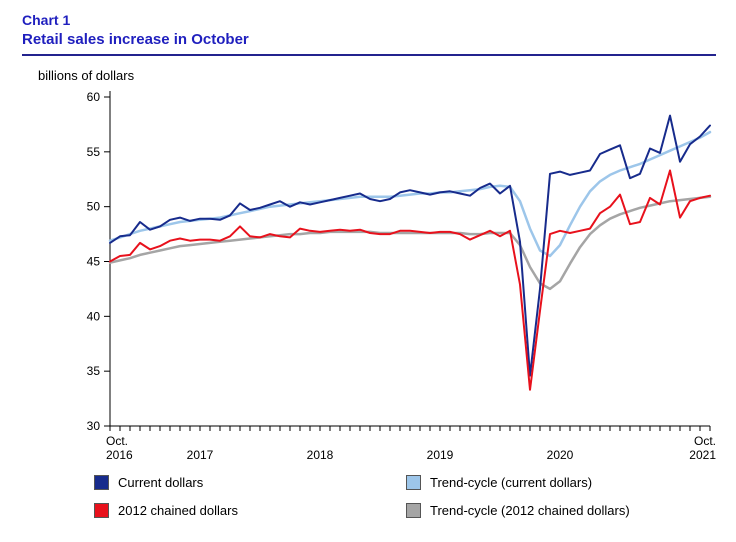  What do you see at coordinates (86, 75) in the screenshot?
I see `y-axis-unit-label: billions of dollars` at bounding box center [86, 75].